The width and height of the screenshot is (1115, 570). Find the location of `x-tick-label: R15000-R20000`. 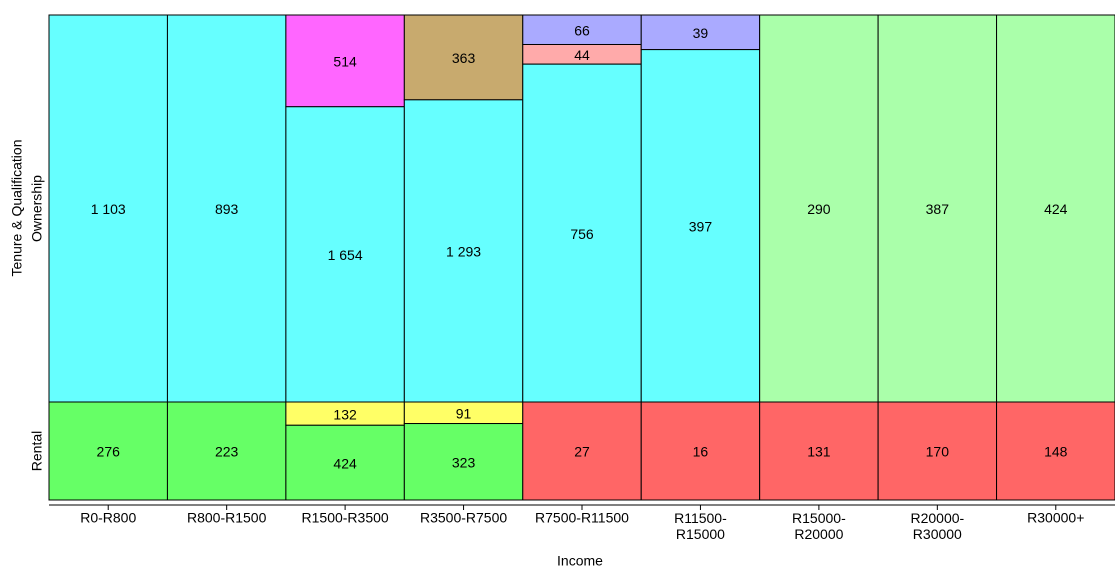

x-tick-label: R15000-R20000 is located at coordinates (819, 526).